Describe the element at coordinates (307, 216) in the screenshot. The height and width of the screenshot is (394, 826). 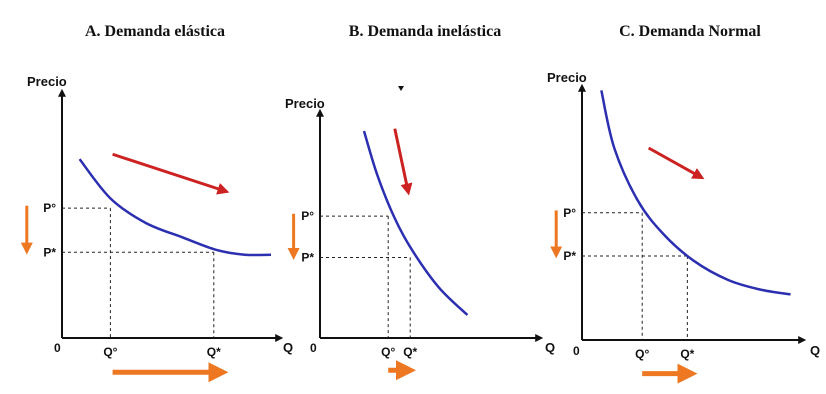
I see `panel-b-y-tick-label: P°` at that location.